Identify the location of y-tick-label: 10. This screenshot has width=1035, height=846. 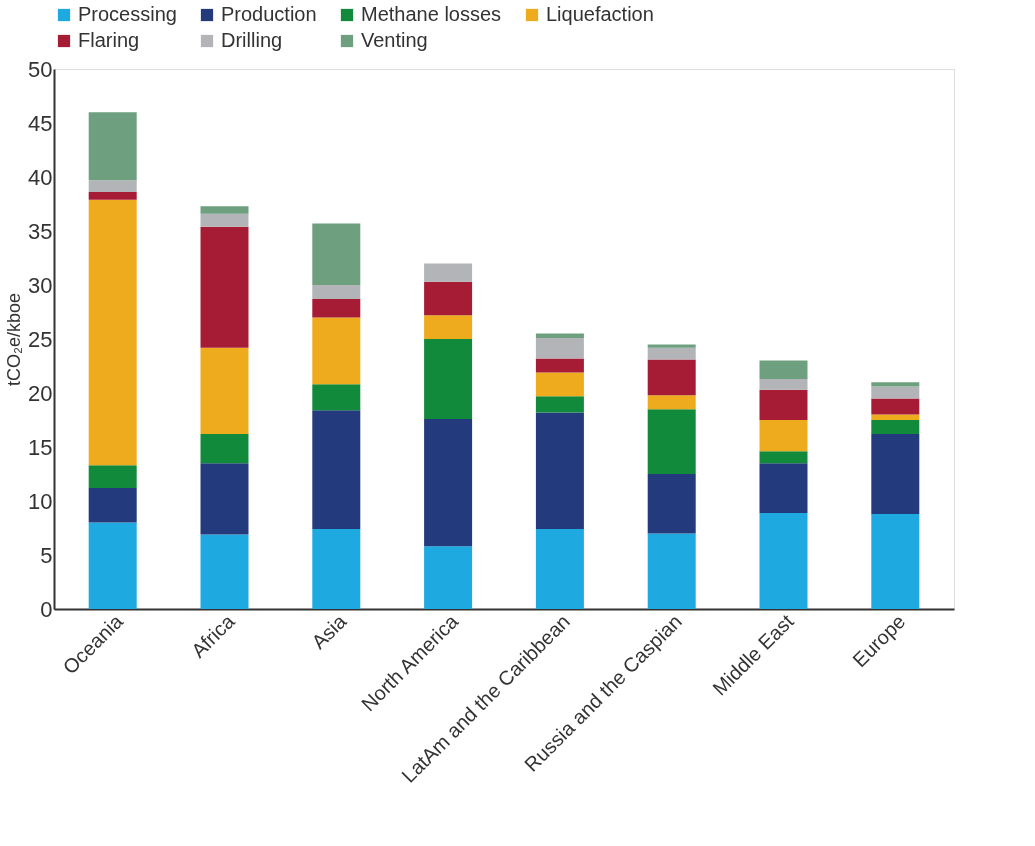
(40, 501).